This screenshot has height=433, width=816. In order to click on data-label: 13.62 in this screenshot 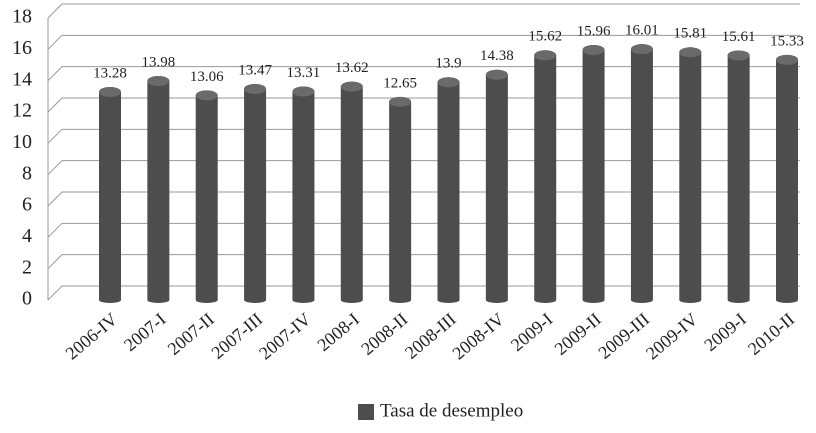, I will do `click(352, 68)`.